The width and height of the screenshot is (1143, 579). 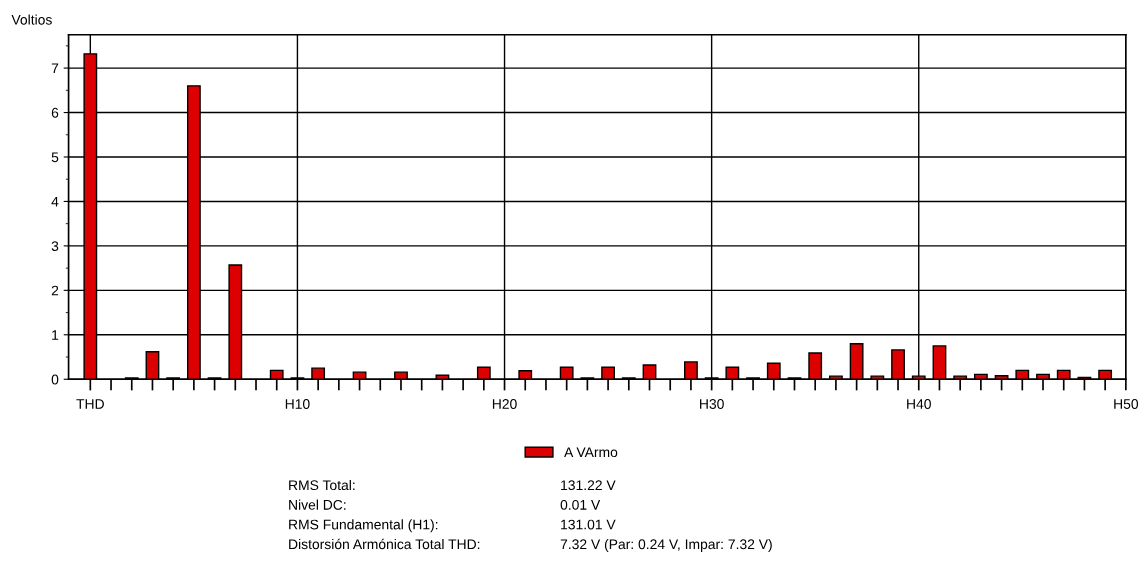 What do you see at coordinates (317, 504) in the screenshot?
I see `text: Nivel DC:` at bounding box center [317, 504].